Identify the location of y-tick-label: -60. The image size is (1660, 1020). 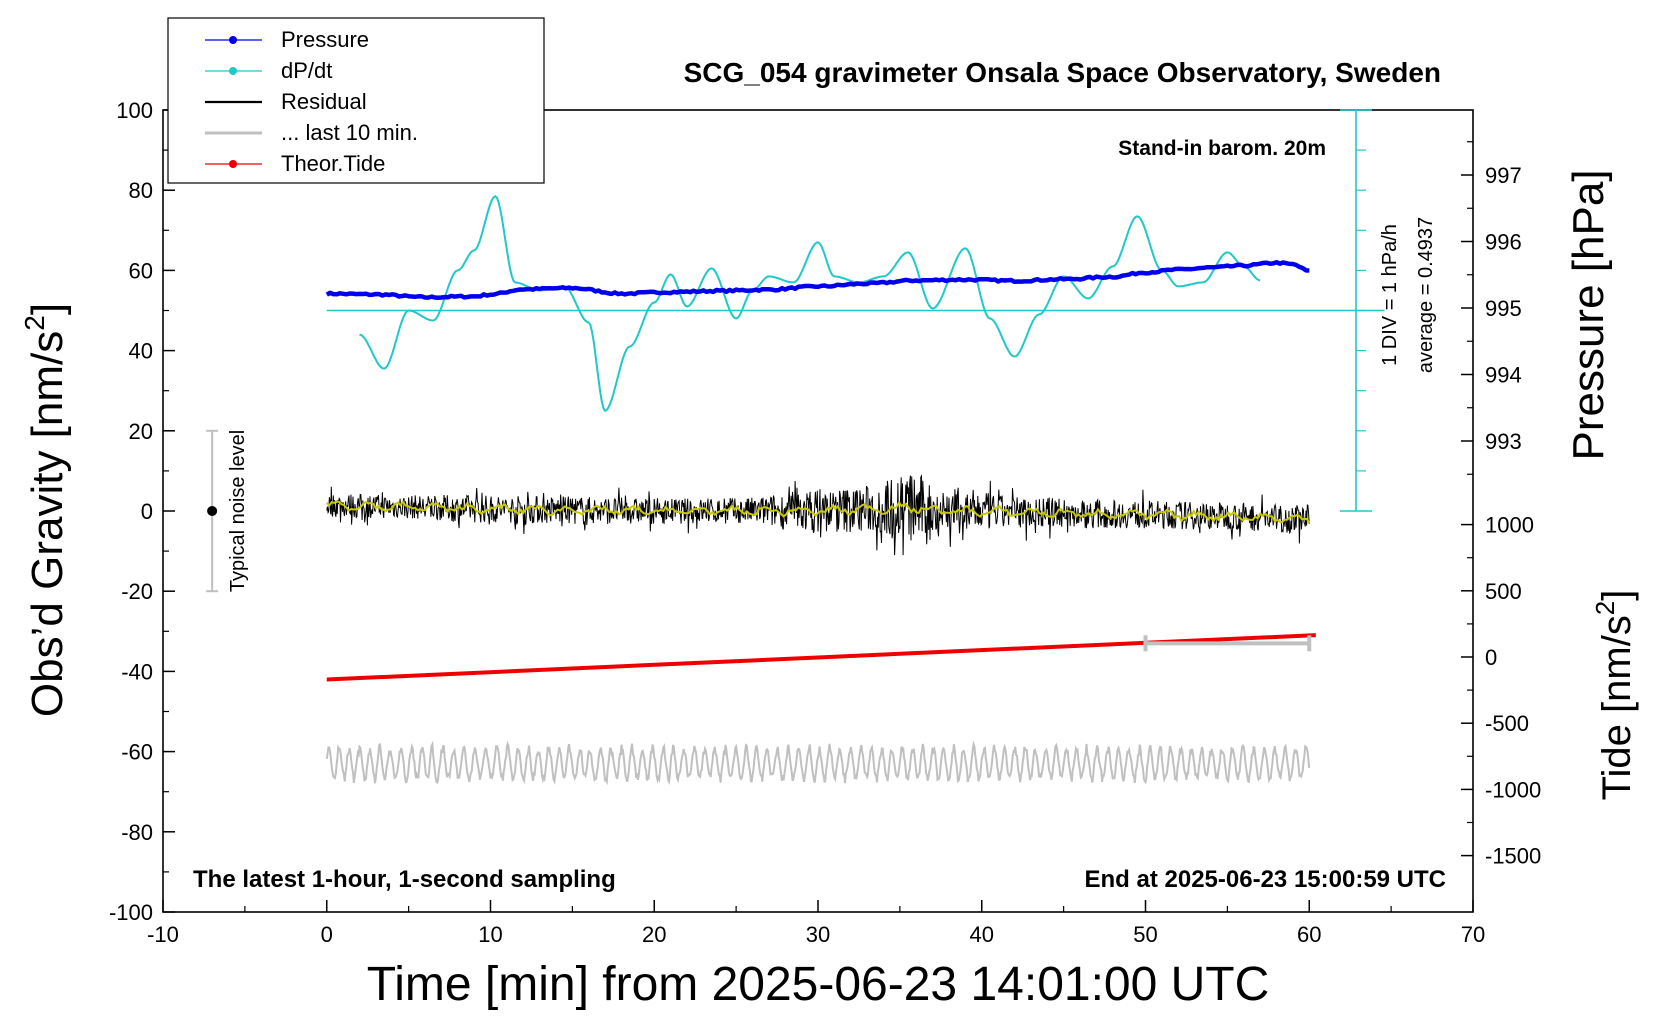
(137, 752).